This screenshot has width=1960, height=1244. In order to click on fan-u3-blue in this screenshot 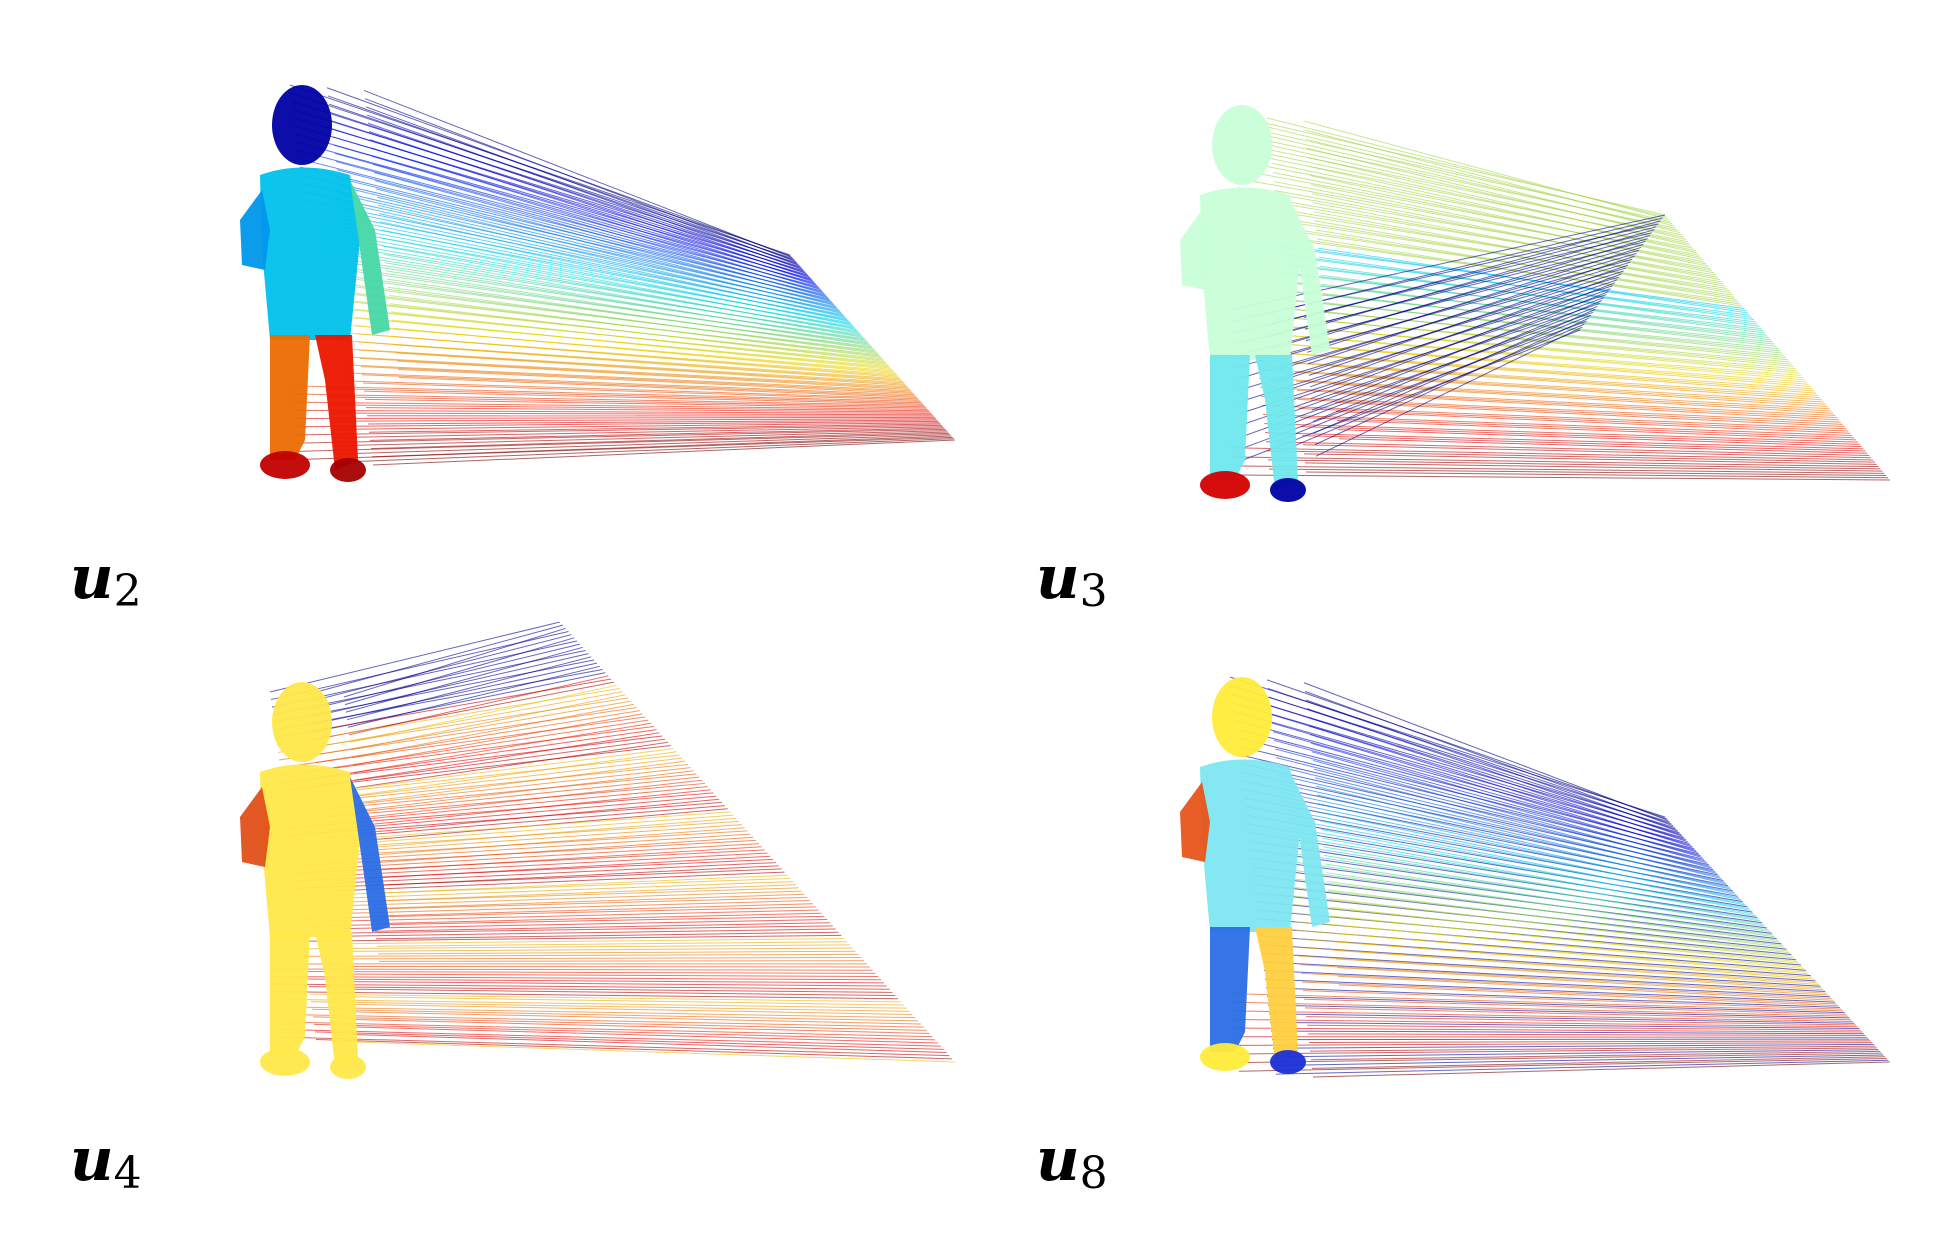, I will do `click(1447, 337)`.